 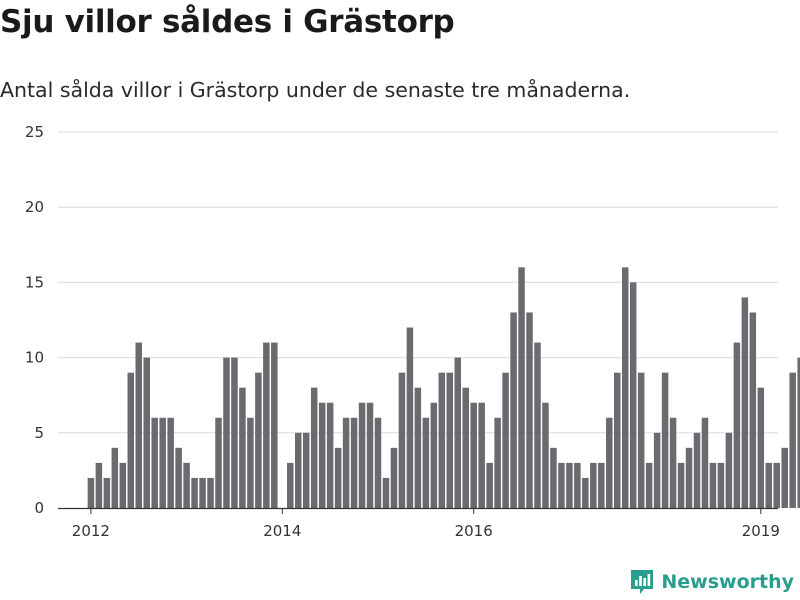 What do you see at coordinates (727, 582) in the screenshot?
I see `brand-name: Newsworthy` at bounding box center [727, 582].